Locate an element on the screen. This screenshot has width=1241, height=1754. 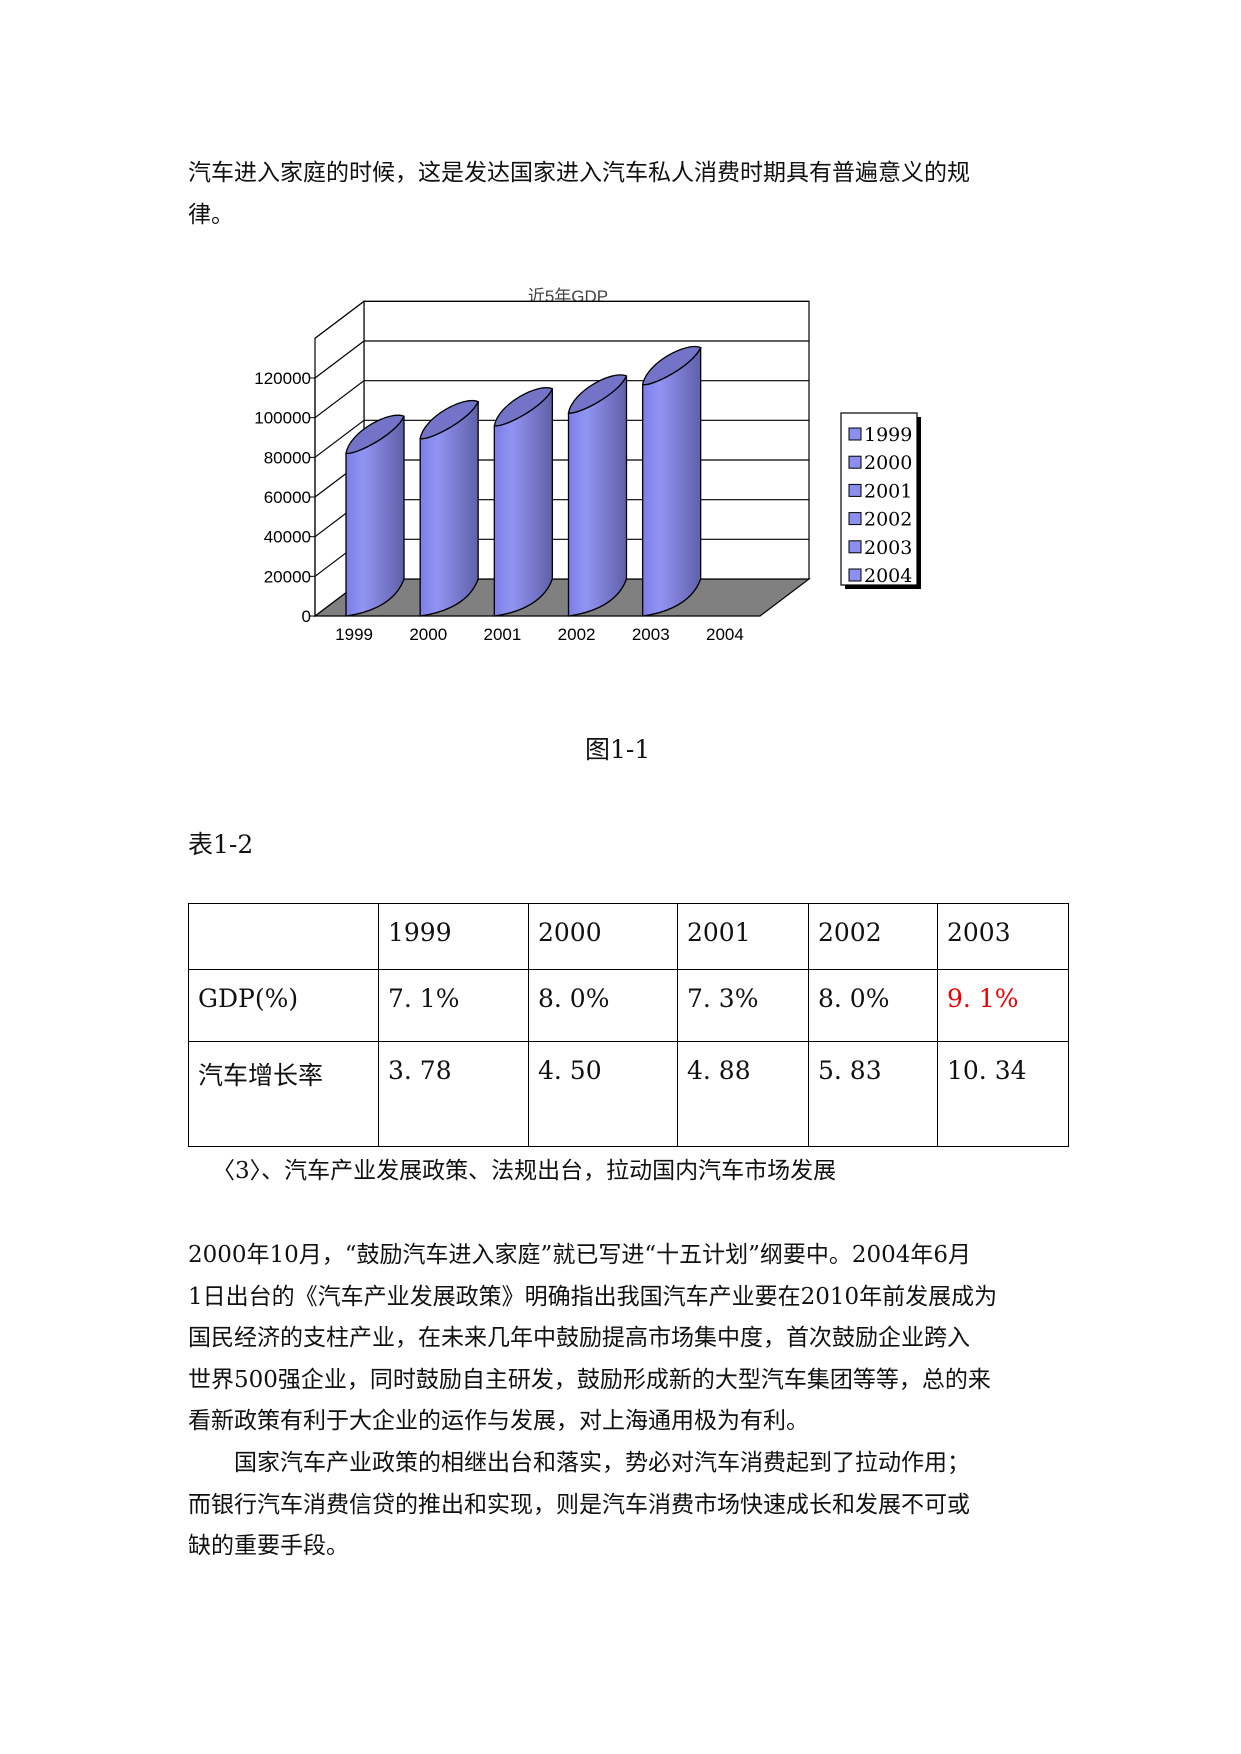
table-row: GDP(%) 7. 1% 8. 0% 7. 3% 8. 0% 9. 1% is located at coordinates (628, 1005).